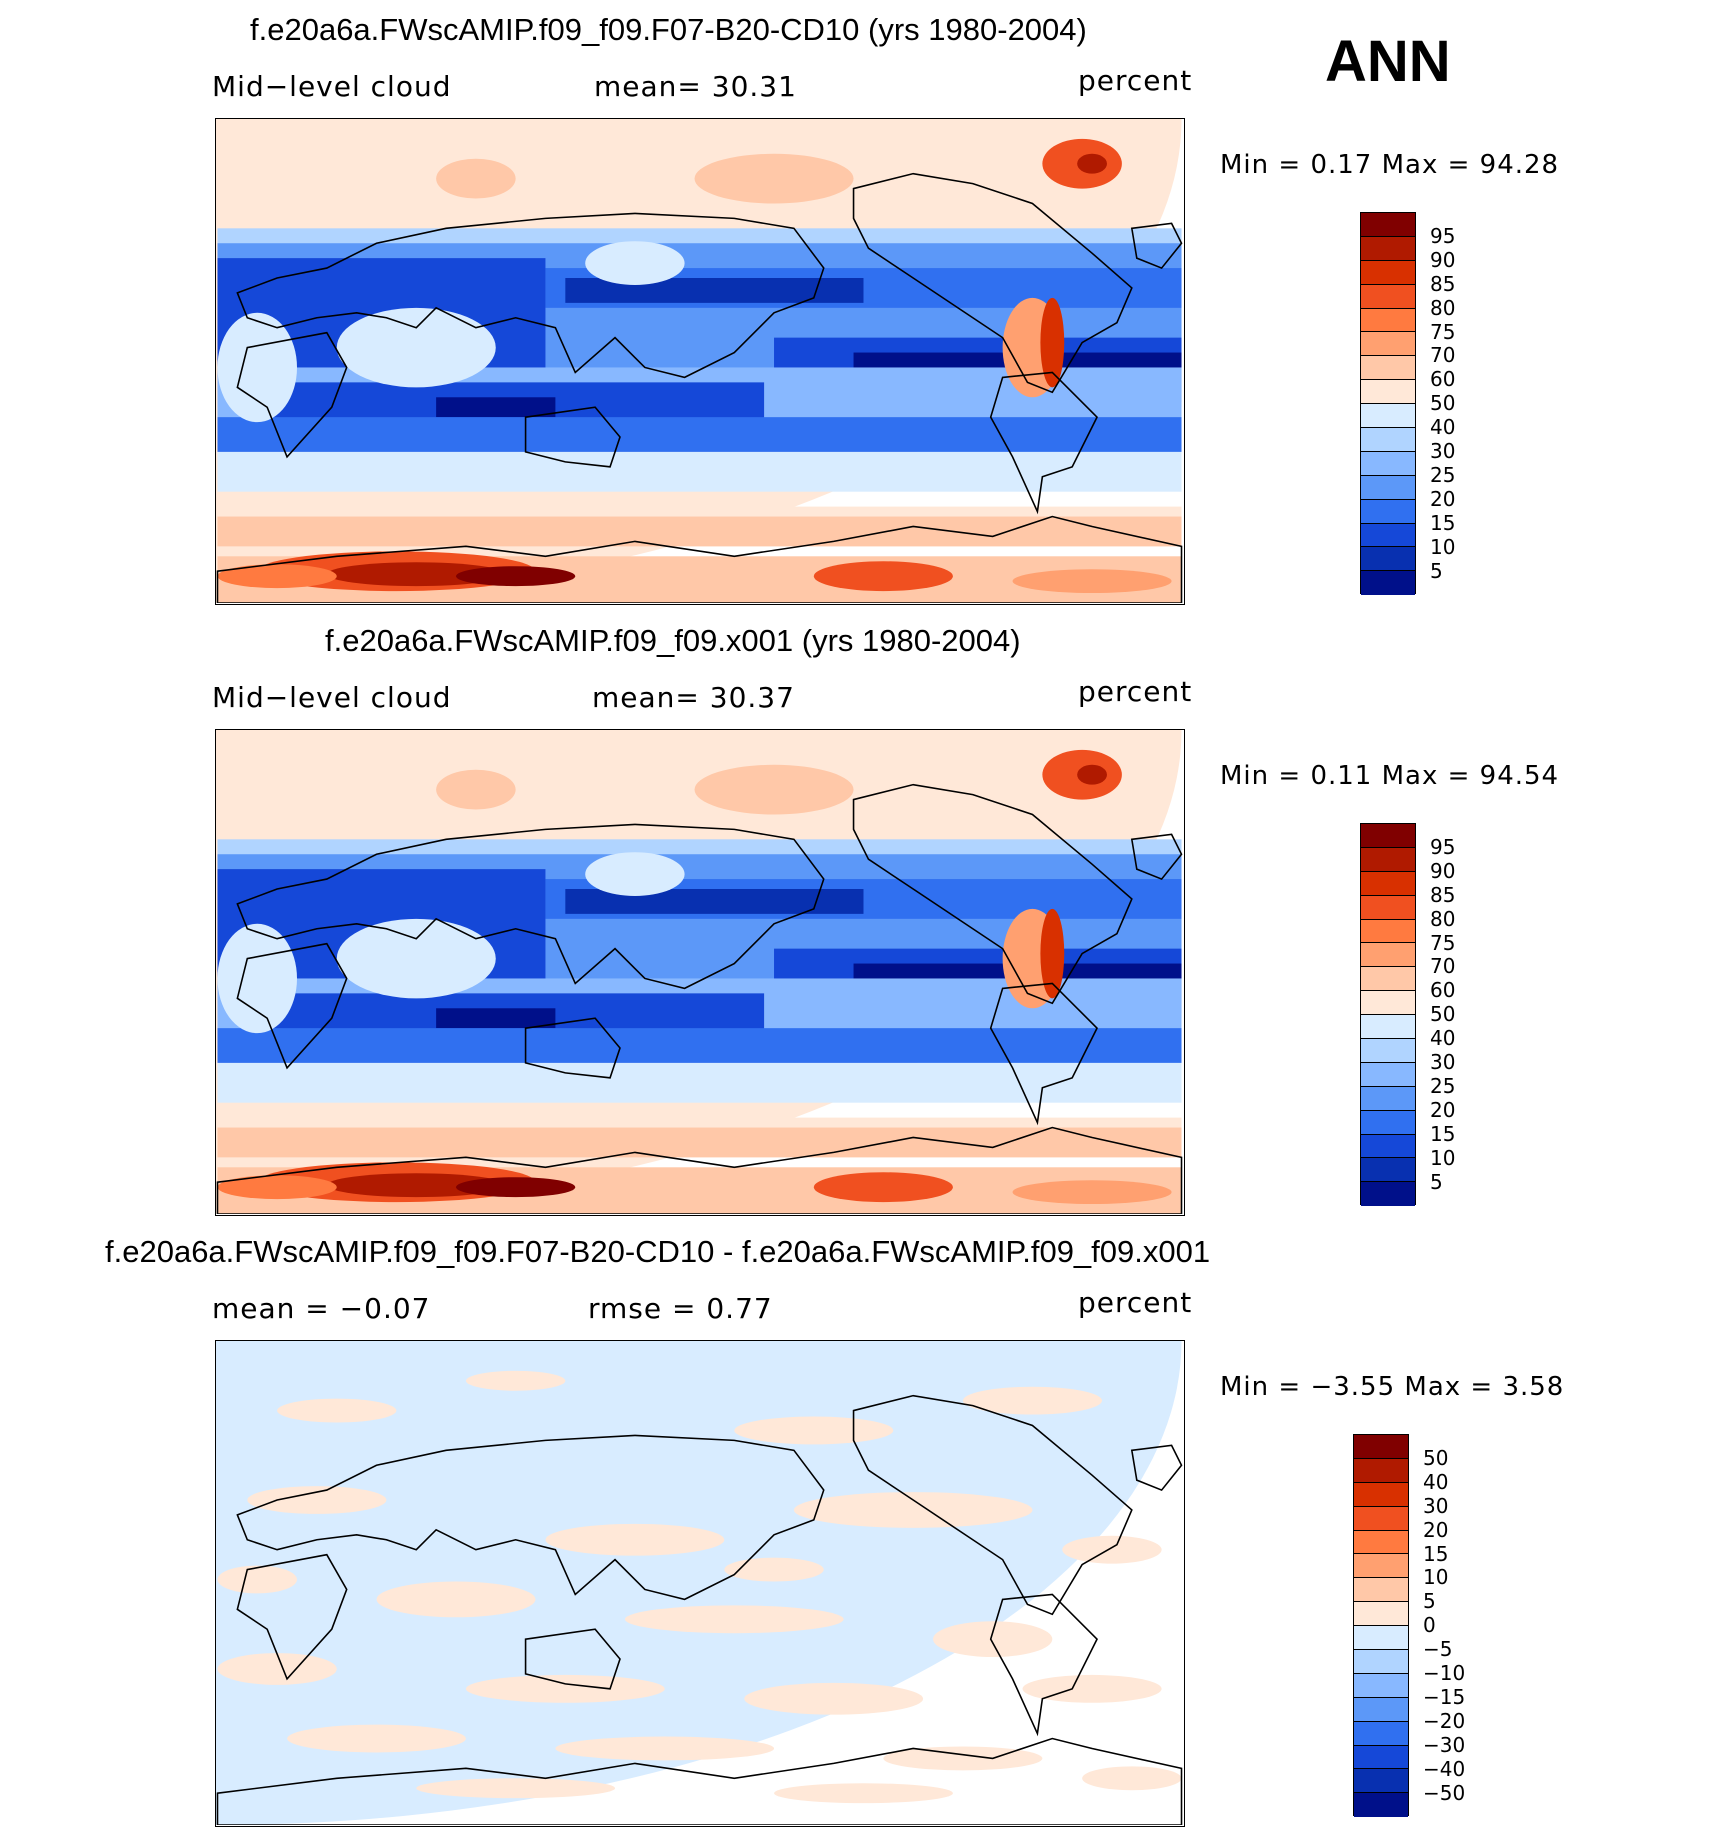 This screenshot has width=1710, height=1830. What do you see at coordinates (1392, 1387) in the screenshot?
I see `panel-3-minmax: Min = −3.55 Max = 3.58` at bounding box center [1392, 1387].